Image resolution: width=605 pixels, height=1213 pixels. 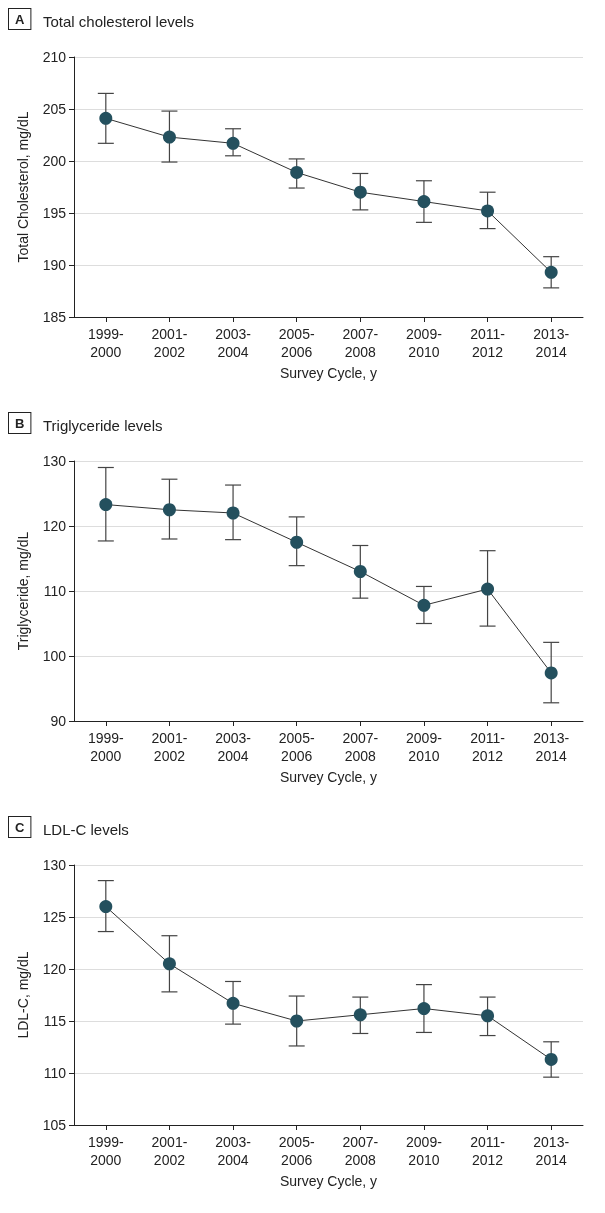 I want to click on y-tick-label: 115, so click(x=55, y=1021).